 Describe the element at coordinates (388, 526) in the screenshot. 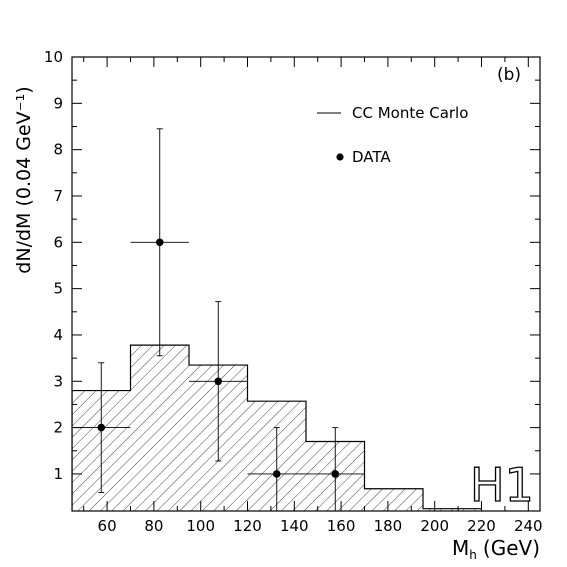

I see `x-tick-label: 180` at that location.